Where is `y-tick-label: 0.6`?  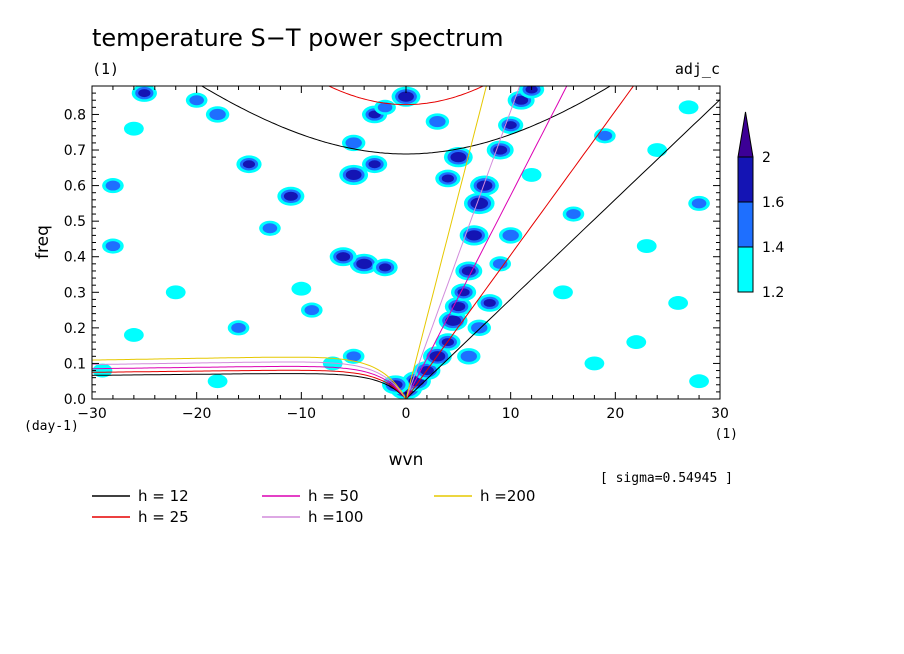 y-tick-label: 0.6 is located at coordinates (75, 187).